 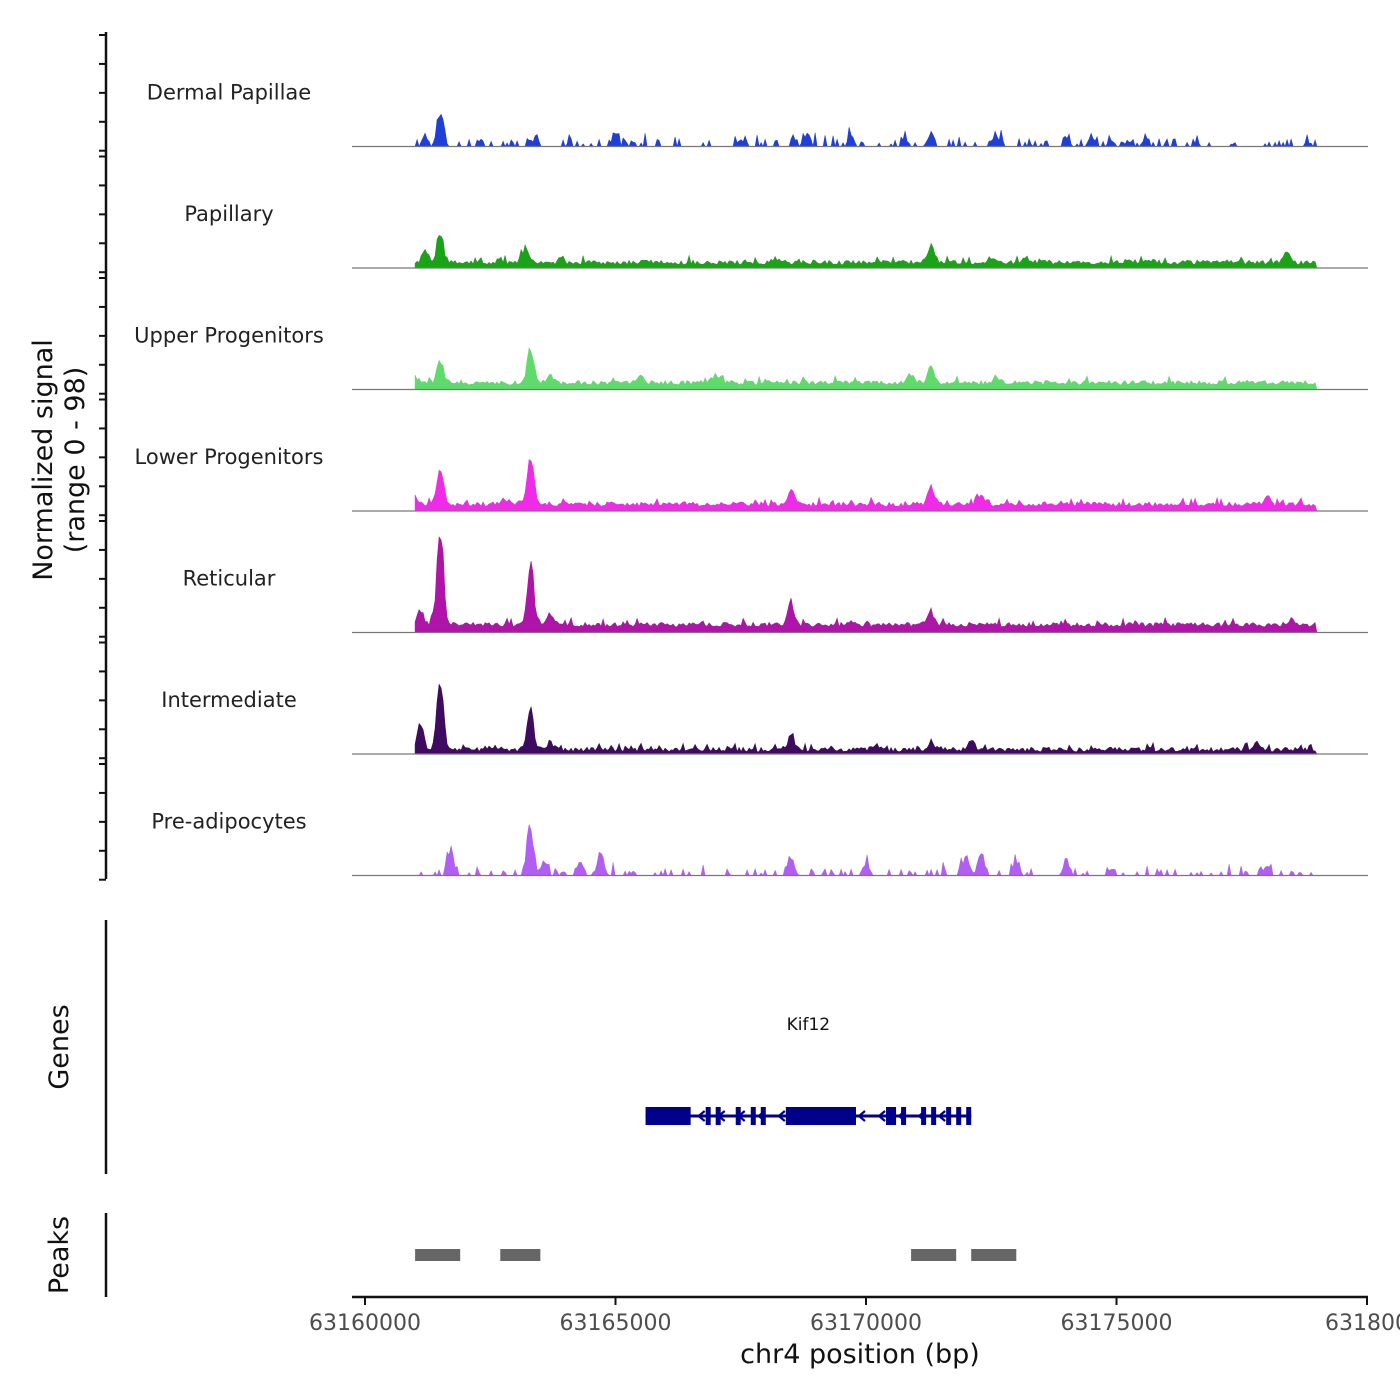 I want to click on x-tick-label: 63160000, so click(x=365, y=1323).